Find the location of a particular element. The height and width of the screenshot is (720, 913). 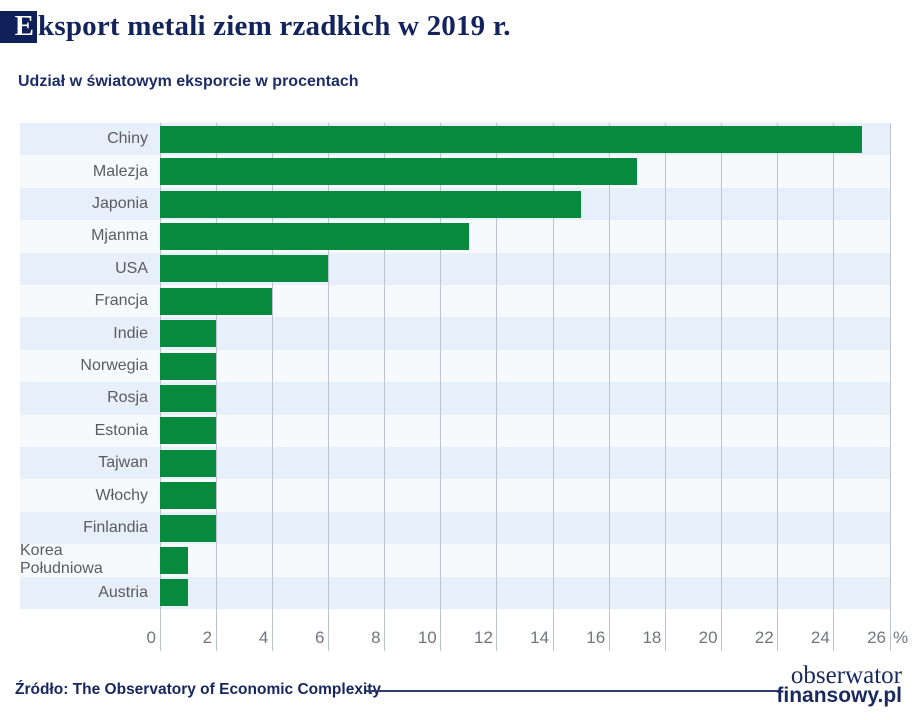

x-tick-label: 0 is located at coordinates (151, 637).